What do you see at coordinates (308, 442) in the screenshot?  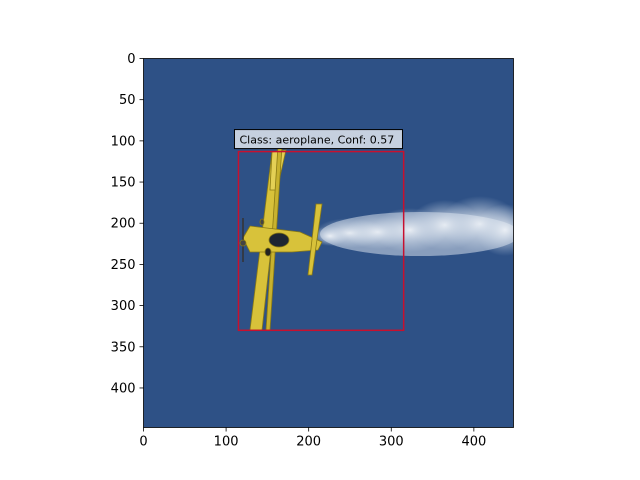 I see `x-tick-label: 200` at bounding box center [308, 442].